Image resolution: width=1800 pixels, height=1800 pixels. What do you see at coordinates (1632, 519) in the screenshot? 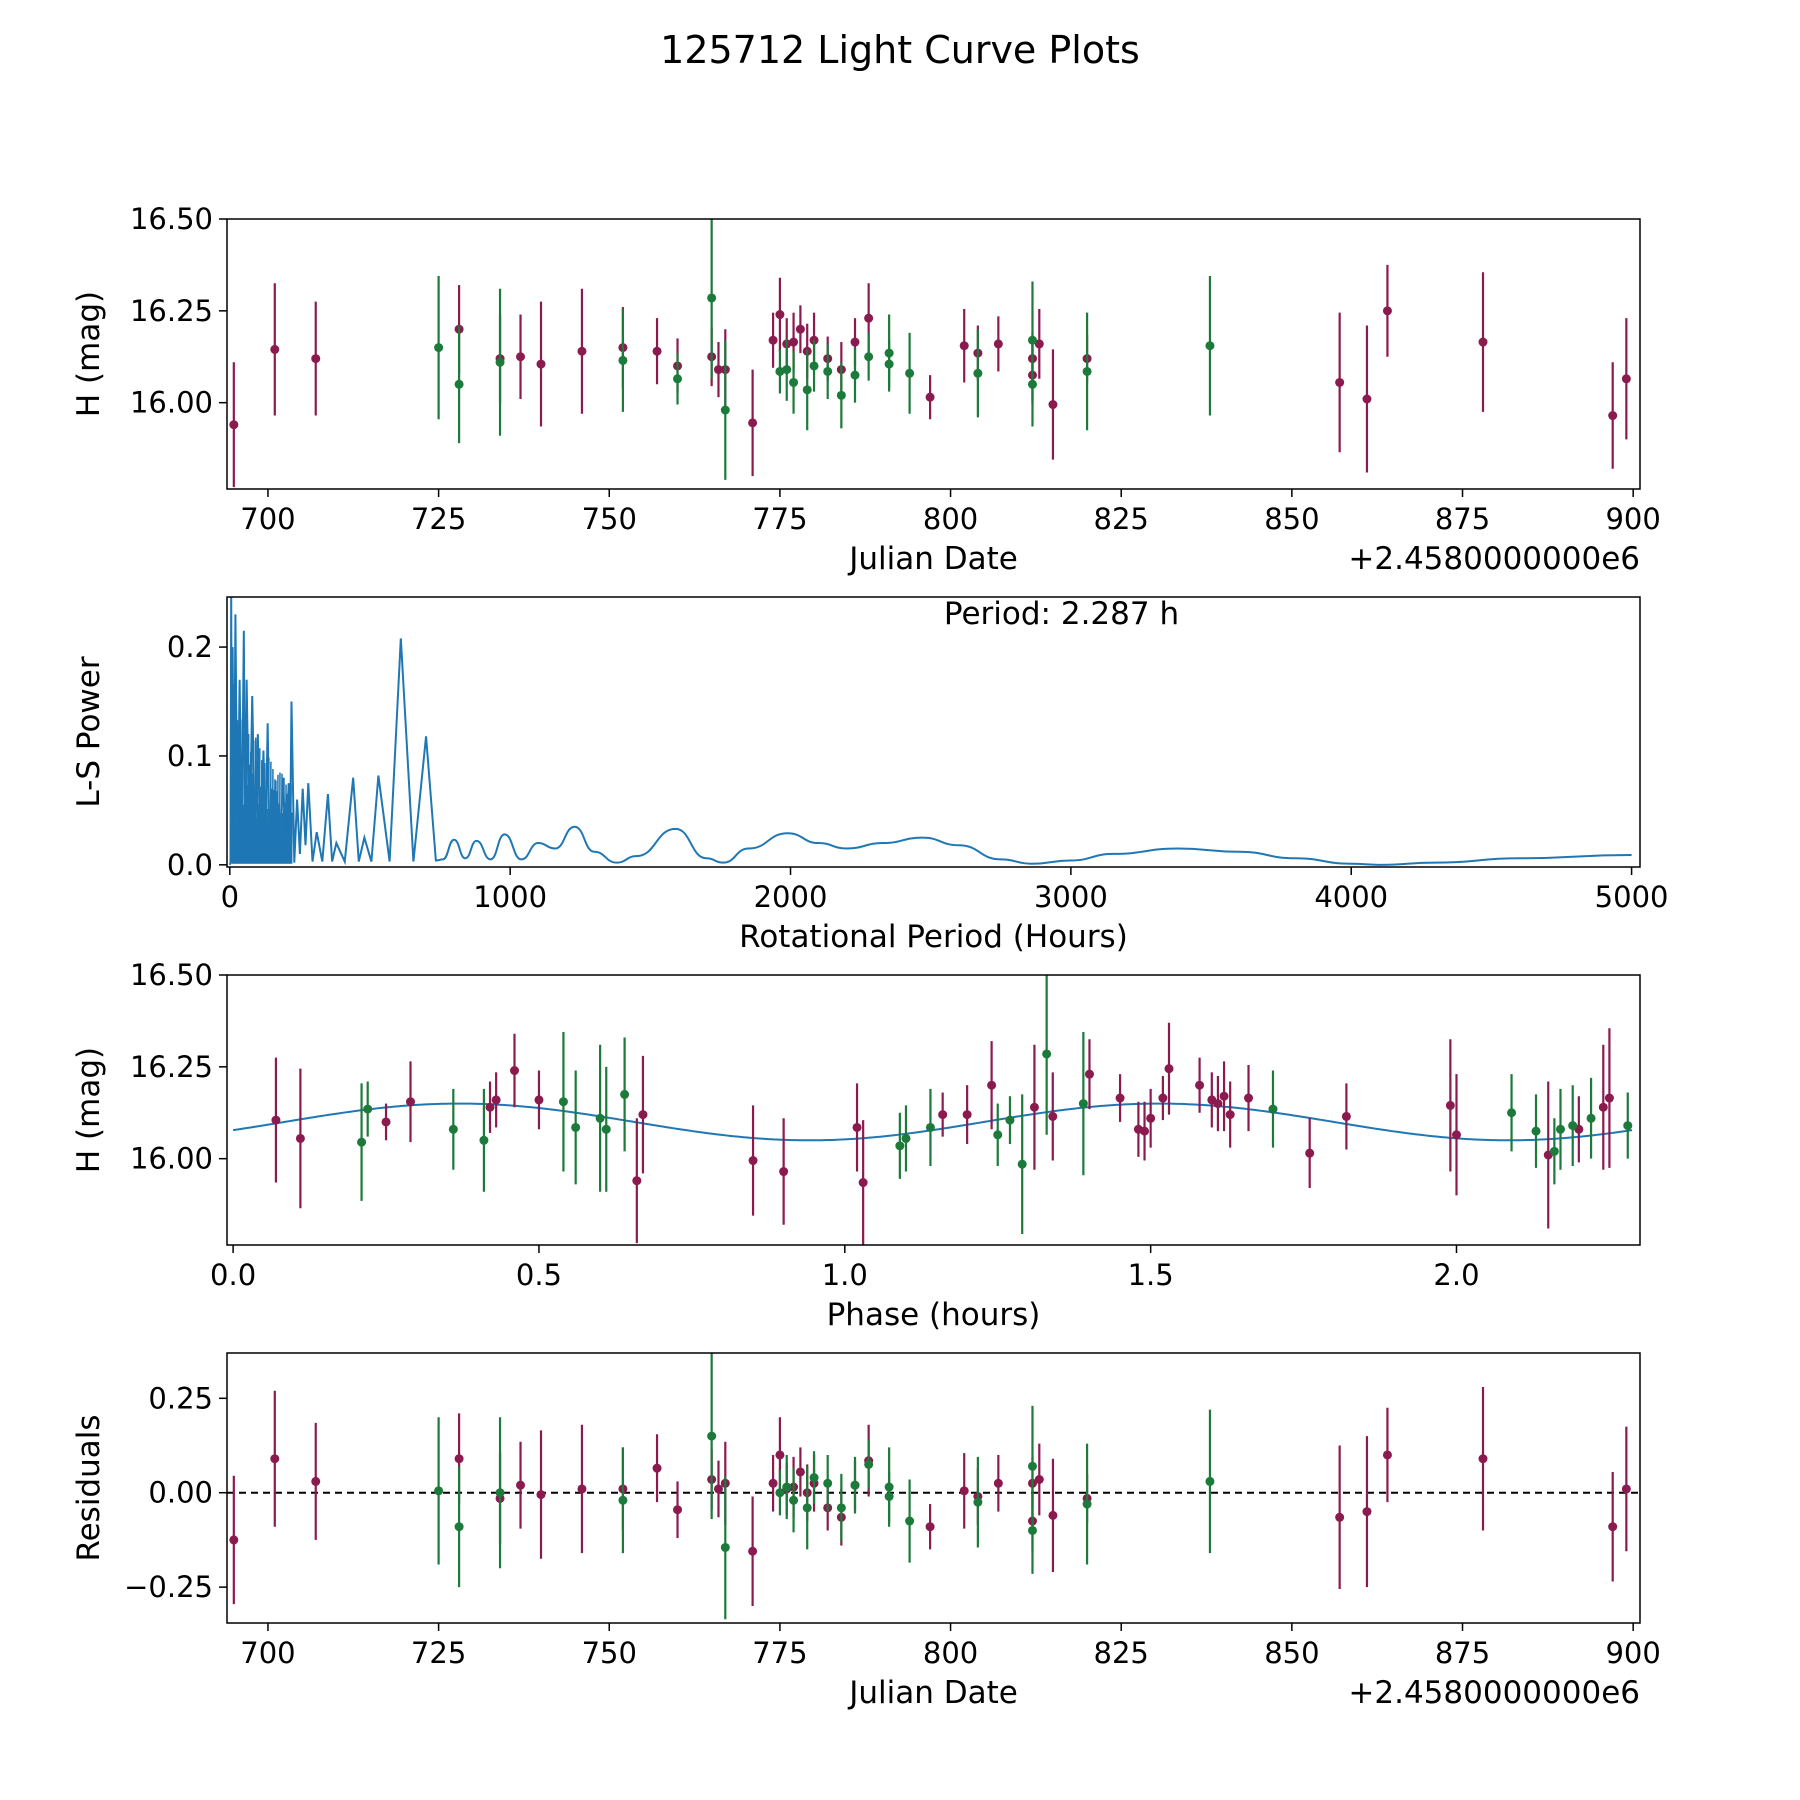
I see `lightcurve-xtick-label: 900` at bounding box center [1632, 519].